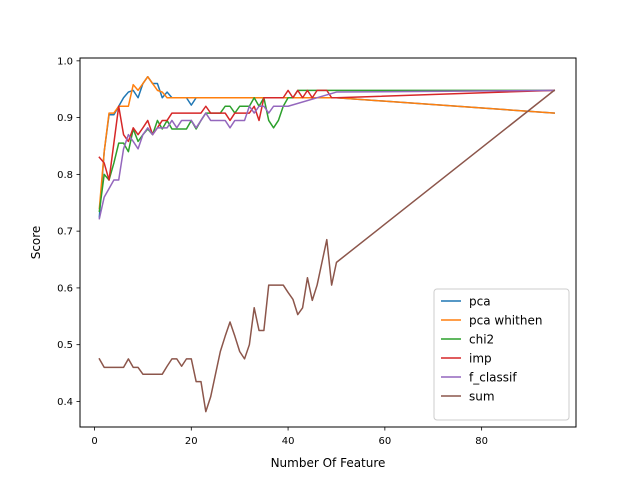 The height and width of the screenshot is (480, 640). I want to click on x-axis-ticks: 0 20 40 60 80, so click(289, 437).